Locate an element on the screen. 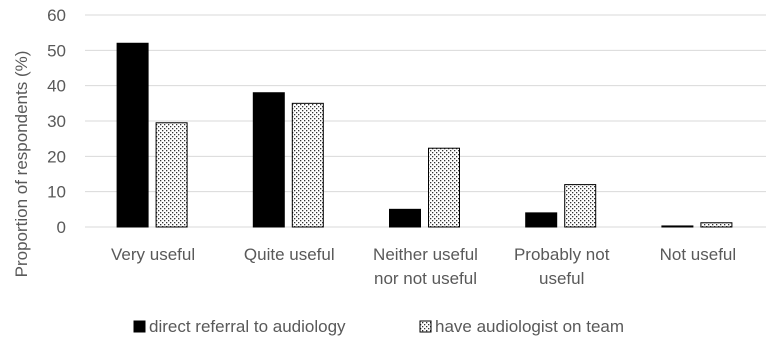 The width and height of the screenshot is (766, 343). x-category-label: Not useful is located at coordinates (698, 254).